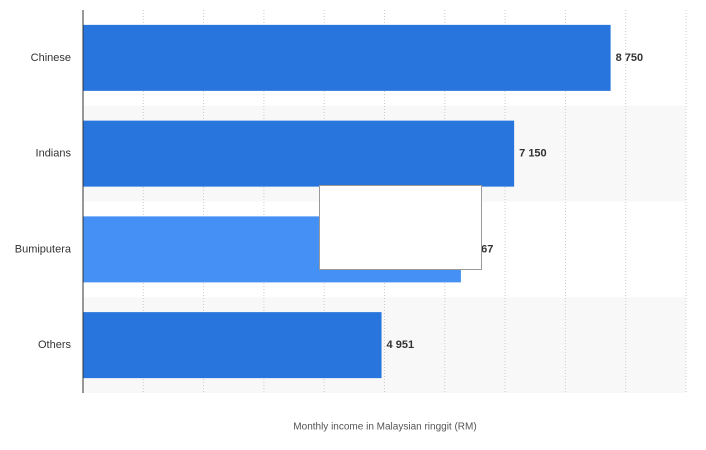  I want to click on value-label: 7 150, so click(533, 154).